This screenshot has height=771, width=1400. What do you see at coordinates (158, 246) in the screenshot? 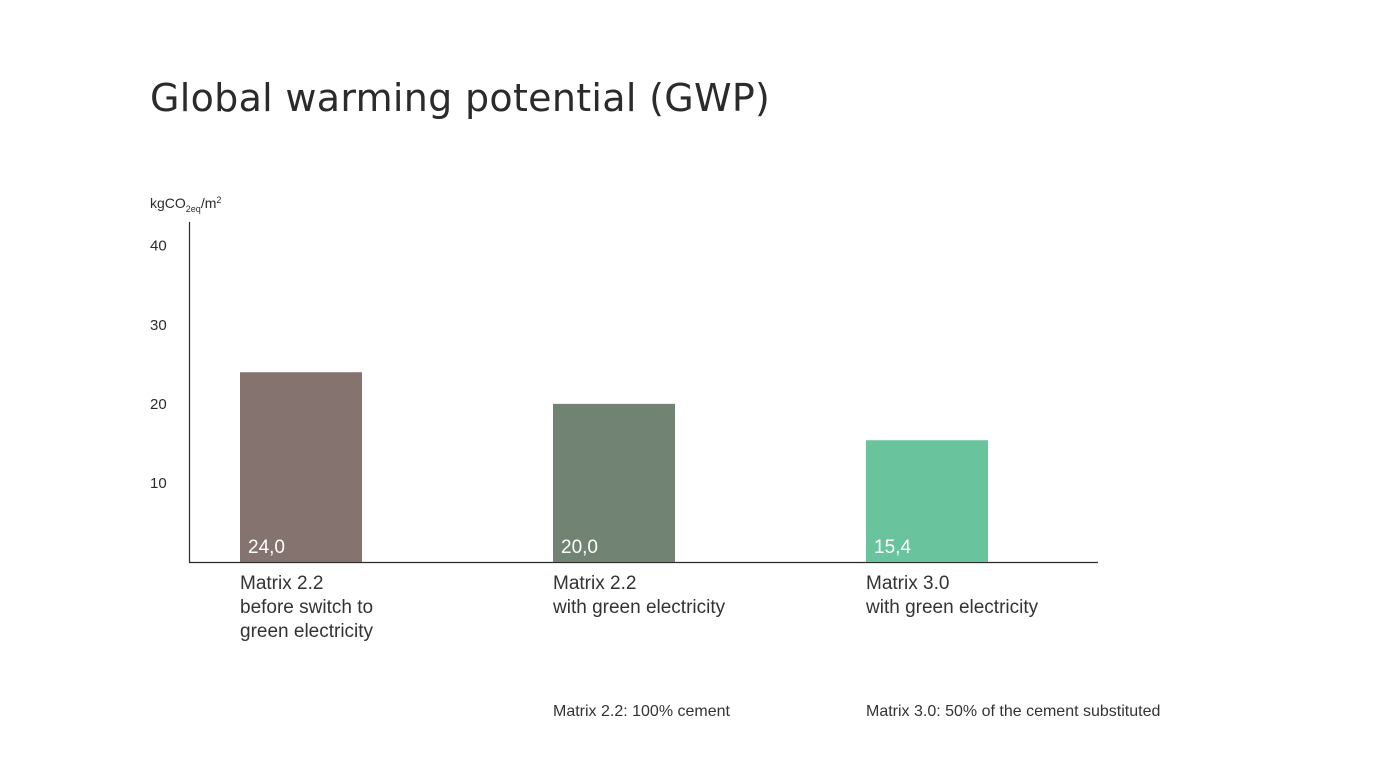
I see `y-tick-label: 40` at bounding box center [158, 246].